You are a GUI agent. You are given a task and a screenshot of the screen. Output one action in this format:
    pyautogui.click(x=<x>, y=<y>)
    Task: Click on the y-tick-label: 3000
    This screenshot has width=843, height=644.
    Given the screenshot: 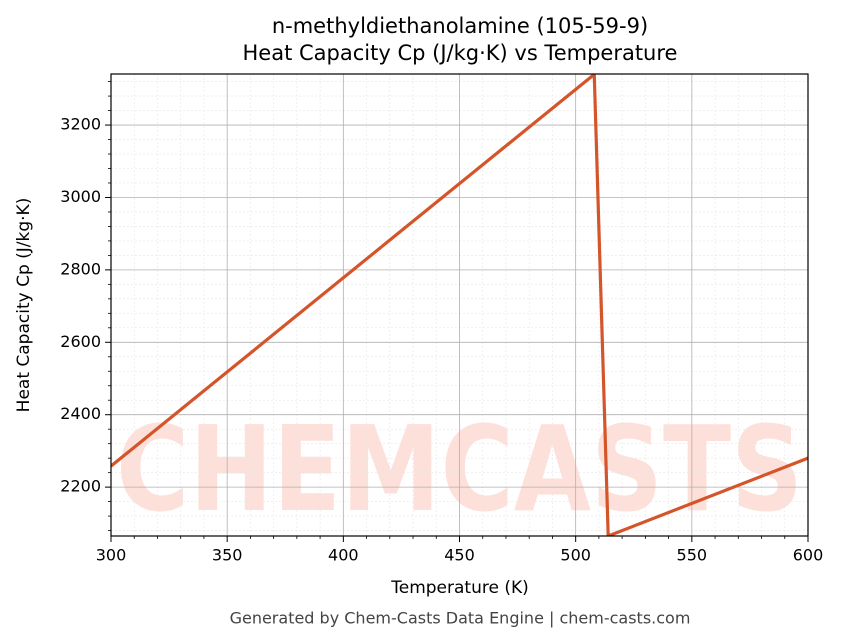 What is the action you would take?
    pyautogui.click(x=80, y=196)
    